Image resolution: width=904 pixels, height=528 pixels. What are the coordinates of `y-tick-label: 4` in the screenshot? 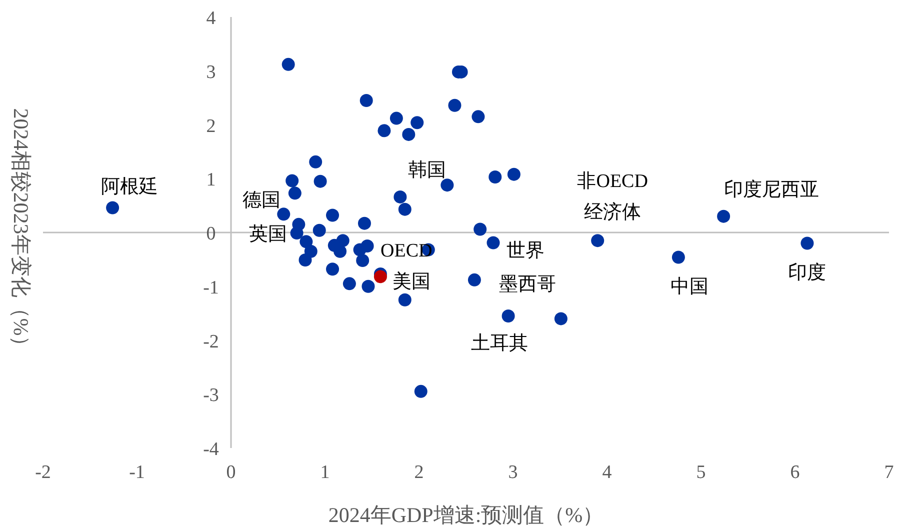 It's located at (211, 18).